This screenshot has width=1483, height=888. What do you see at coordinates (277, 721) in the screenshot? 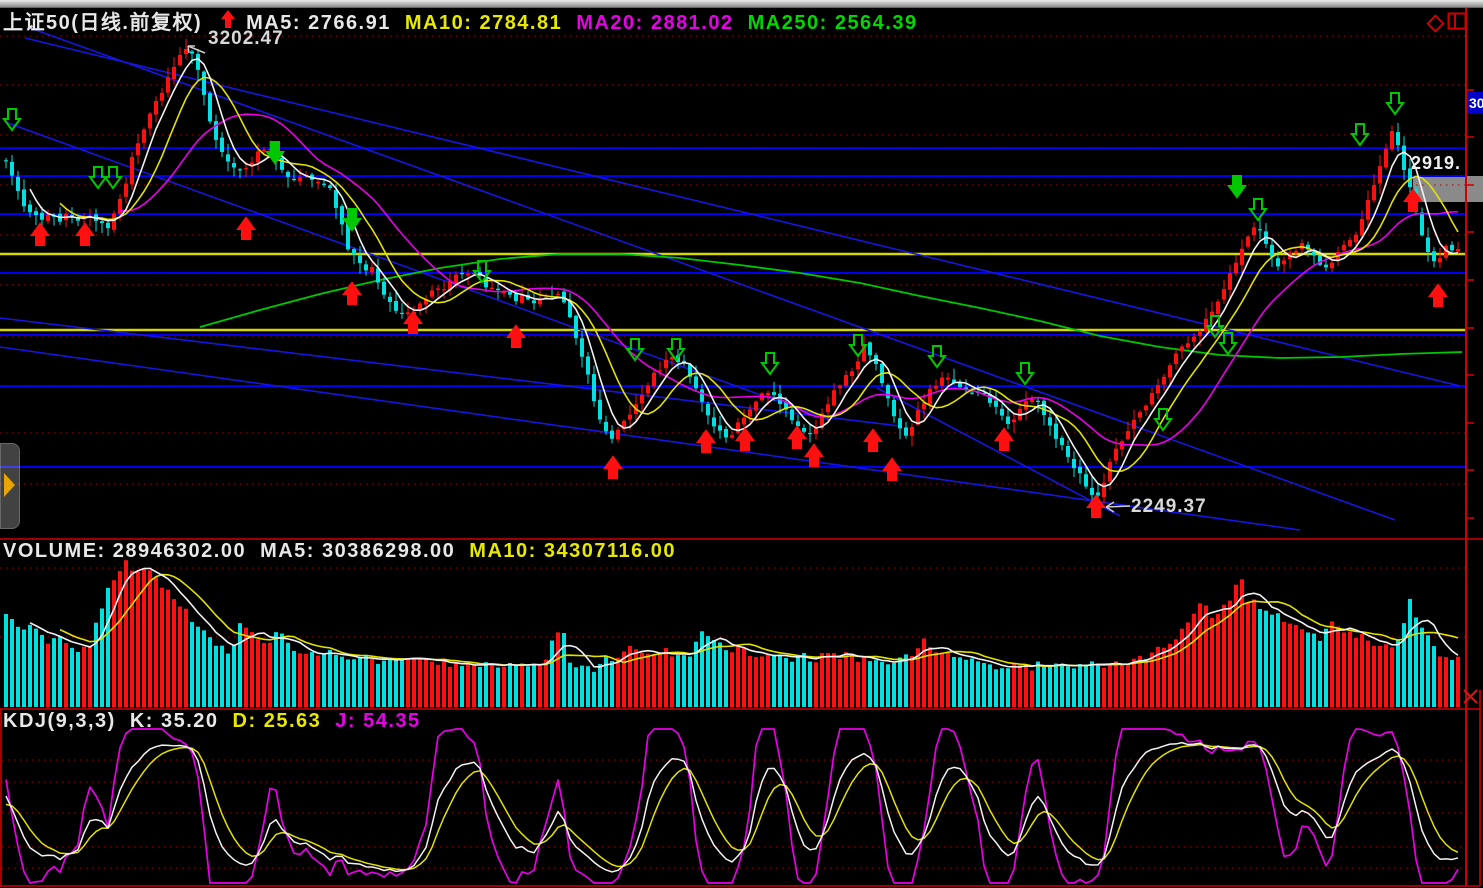
I see `kdj-d-value: D: 25.63` at bounding box center [277, 721].